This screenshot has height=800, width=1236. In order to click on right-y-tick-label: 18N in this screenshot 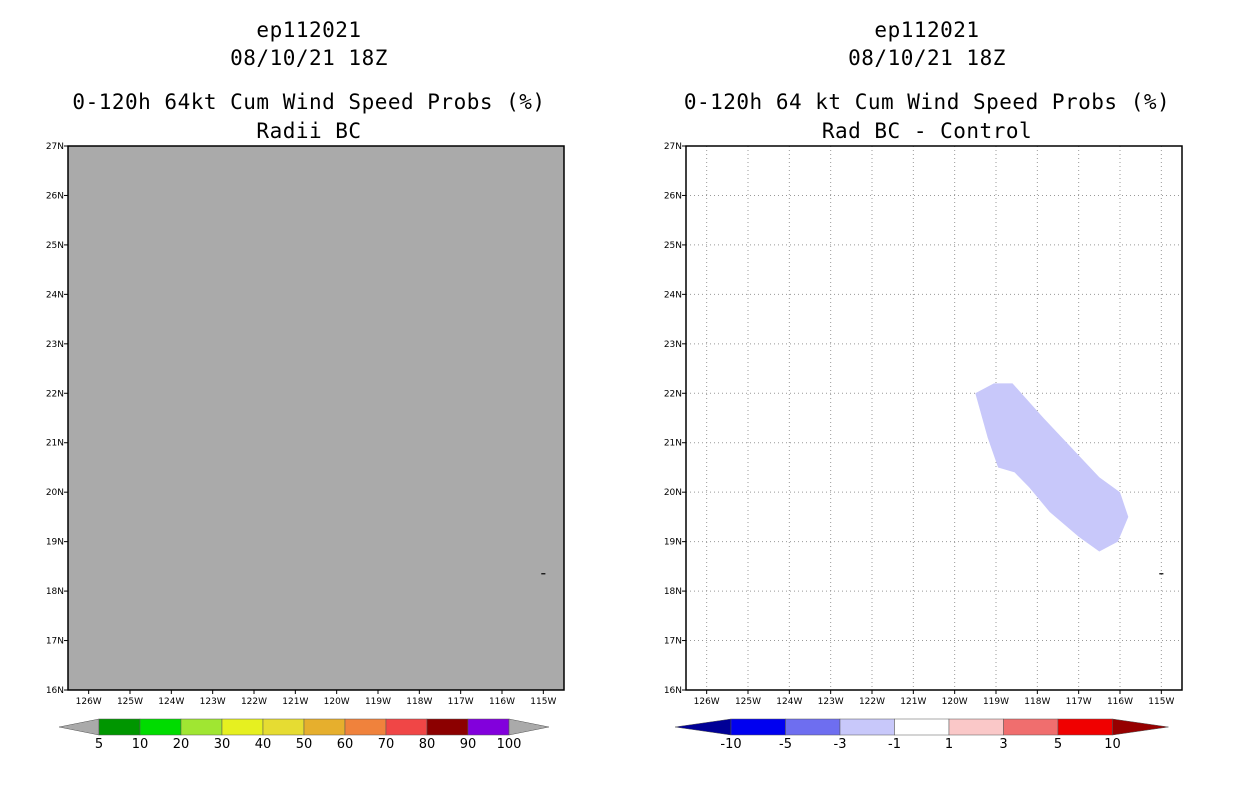, I will do `click(673, 592)`.